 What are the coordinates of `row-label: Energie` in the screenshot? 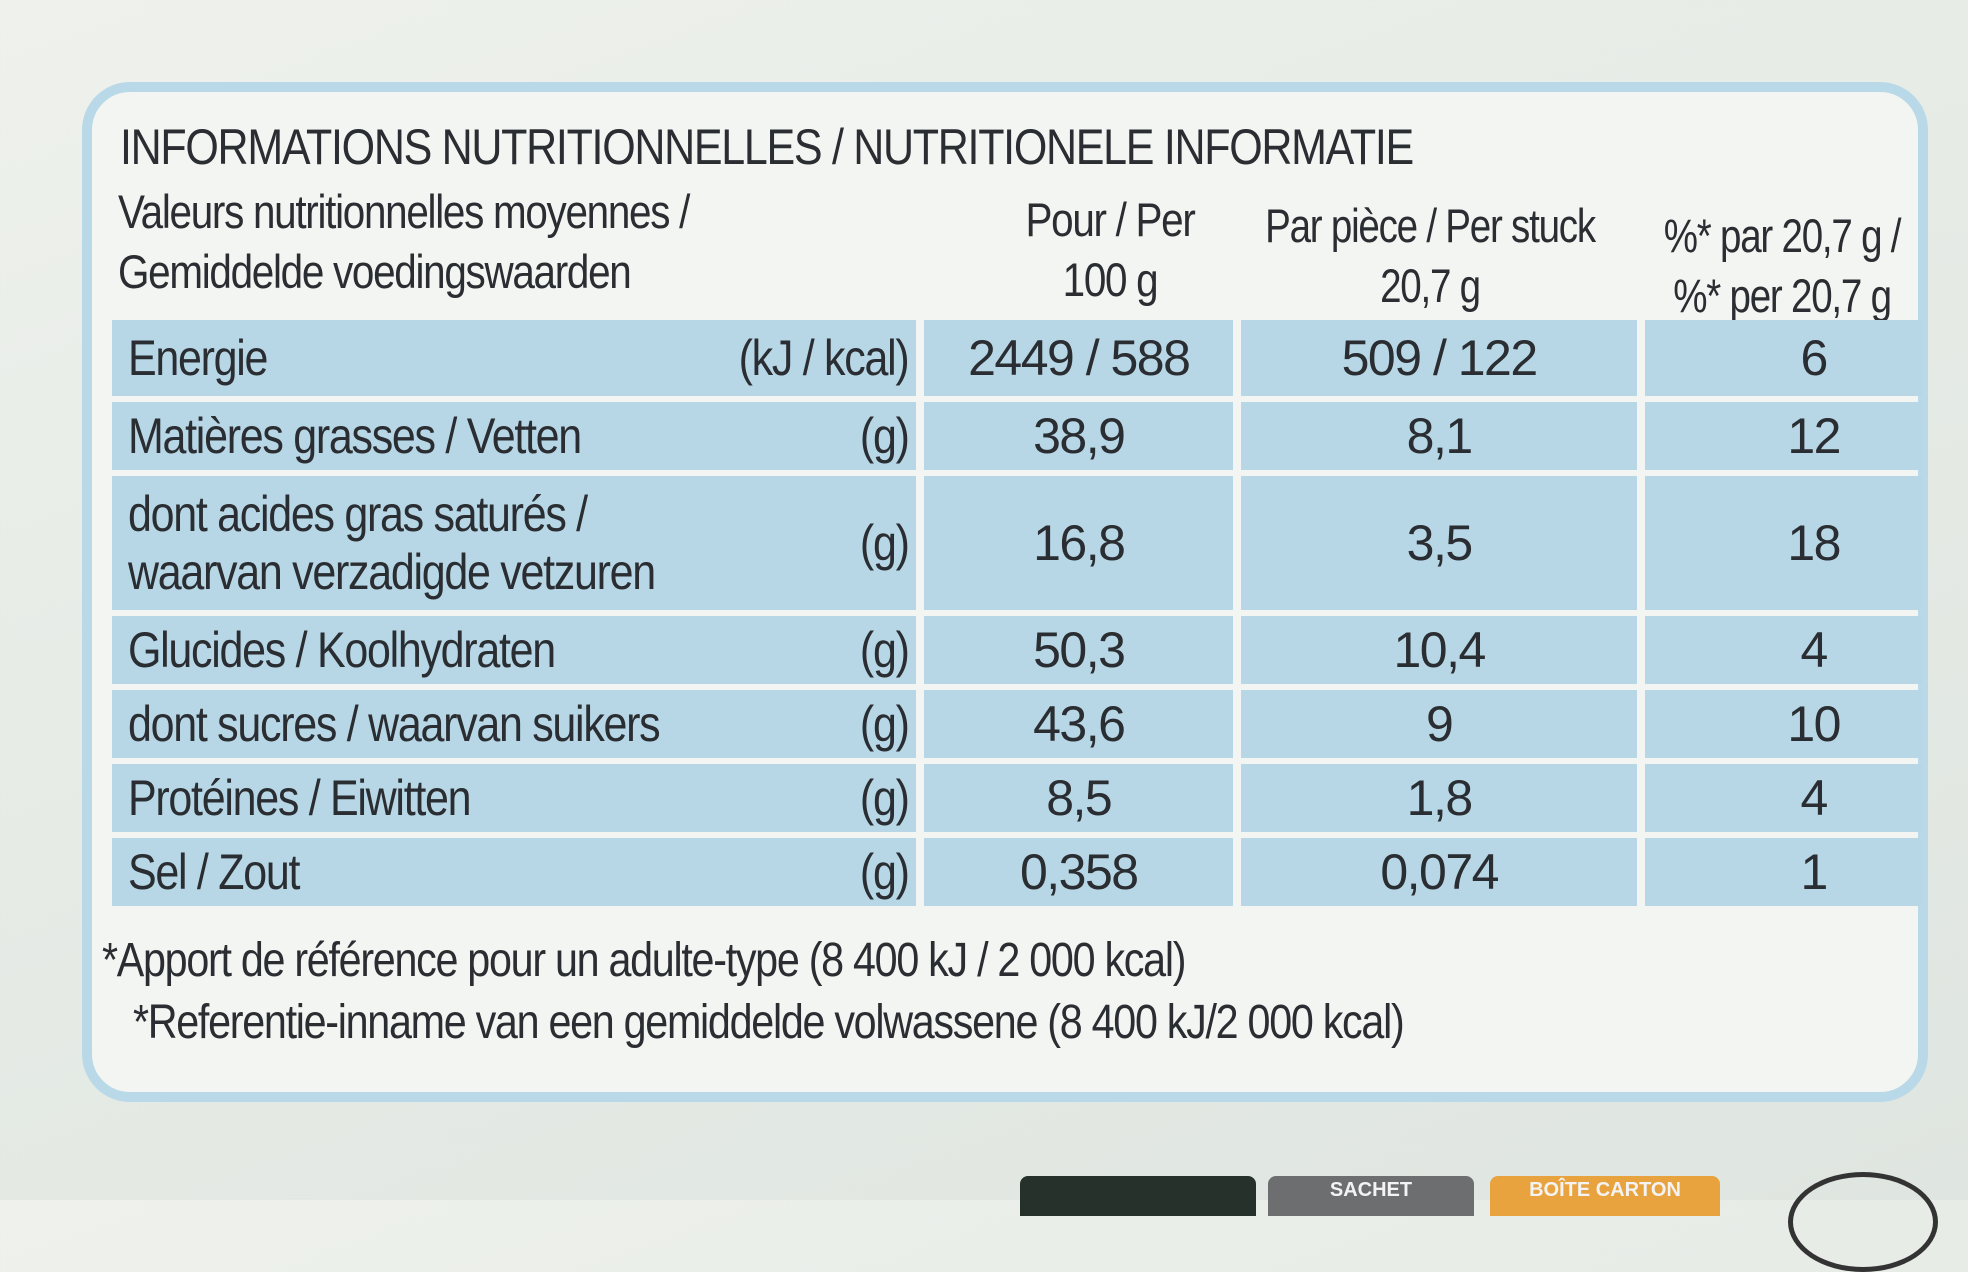 It's located at (198, 358).